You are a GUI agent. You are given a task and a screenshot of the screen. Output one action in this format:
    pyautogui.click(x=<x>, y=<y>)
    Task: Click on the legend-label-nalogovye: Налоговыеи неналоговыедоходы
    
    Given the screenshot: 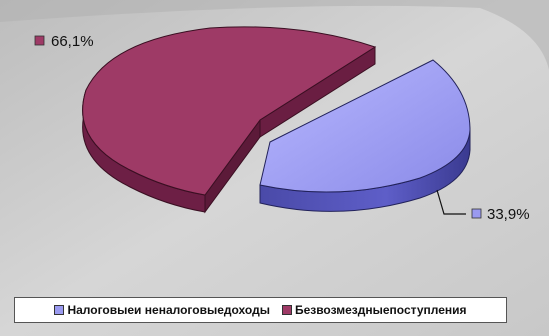 What is the action you would take?
    pyautogui.click(x=168, y=310)
    